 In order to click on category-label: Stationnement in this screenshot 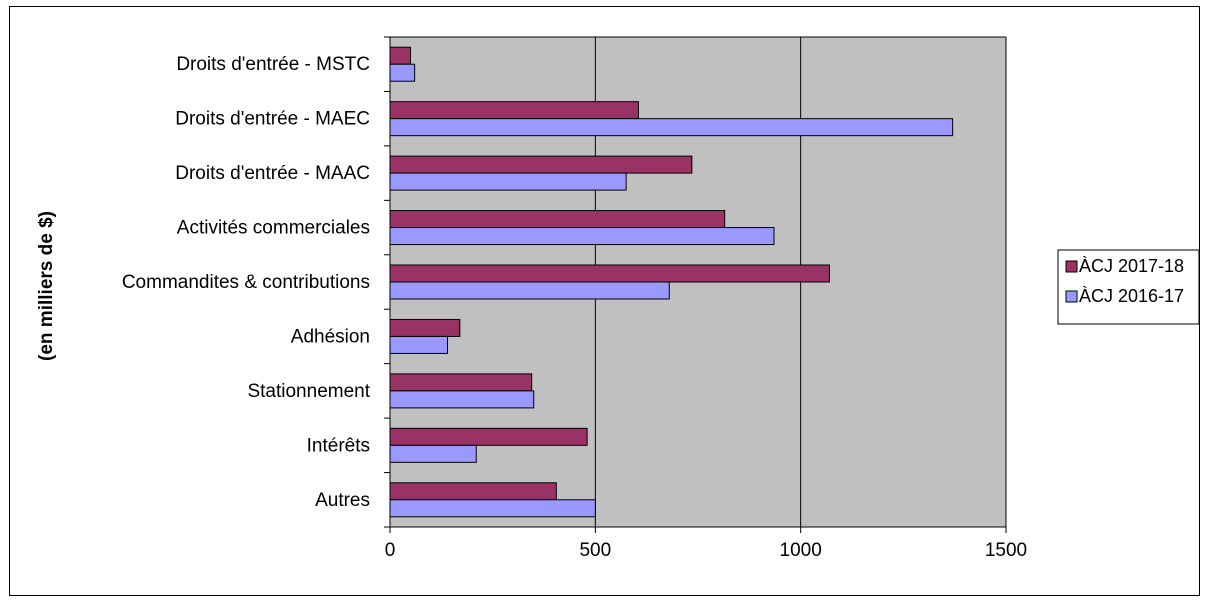, I will do `click(308, 391)`.